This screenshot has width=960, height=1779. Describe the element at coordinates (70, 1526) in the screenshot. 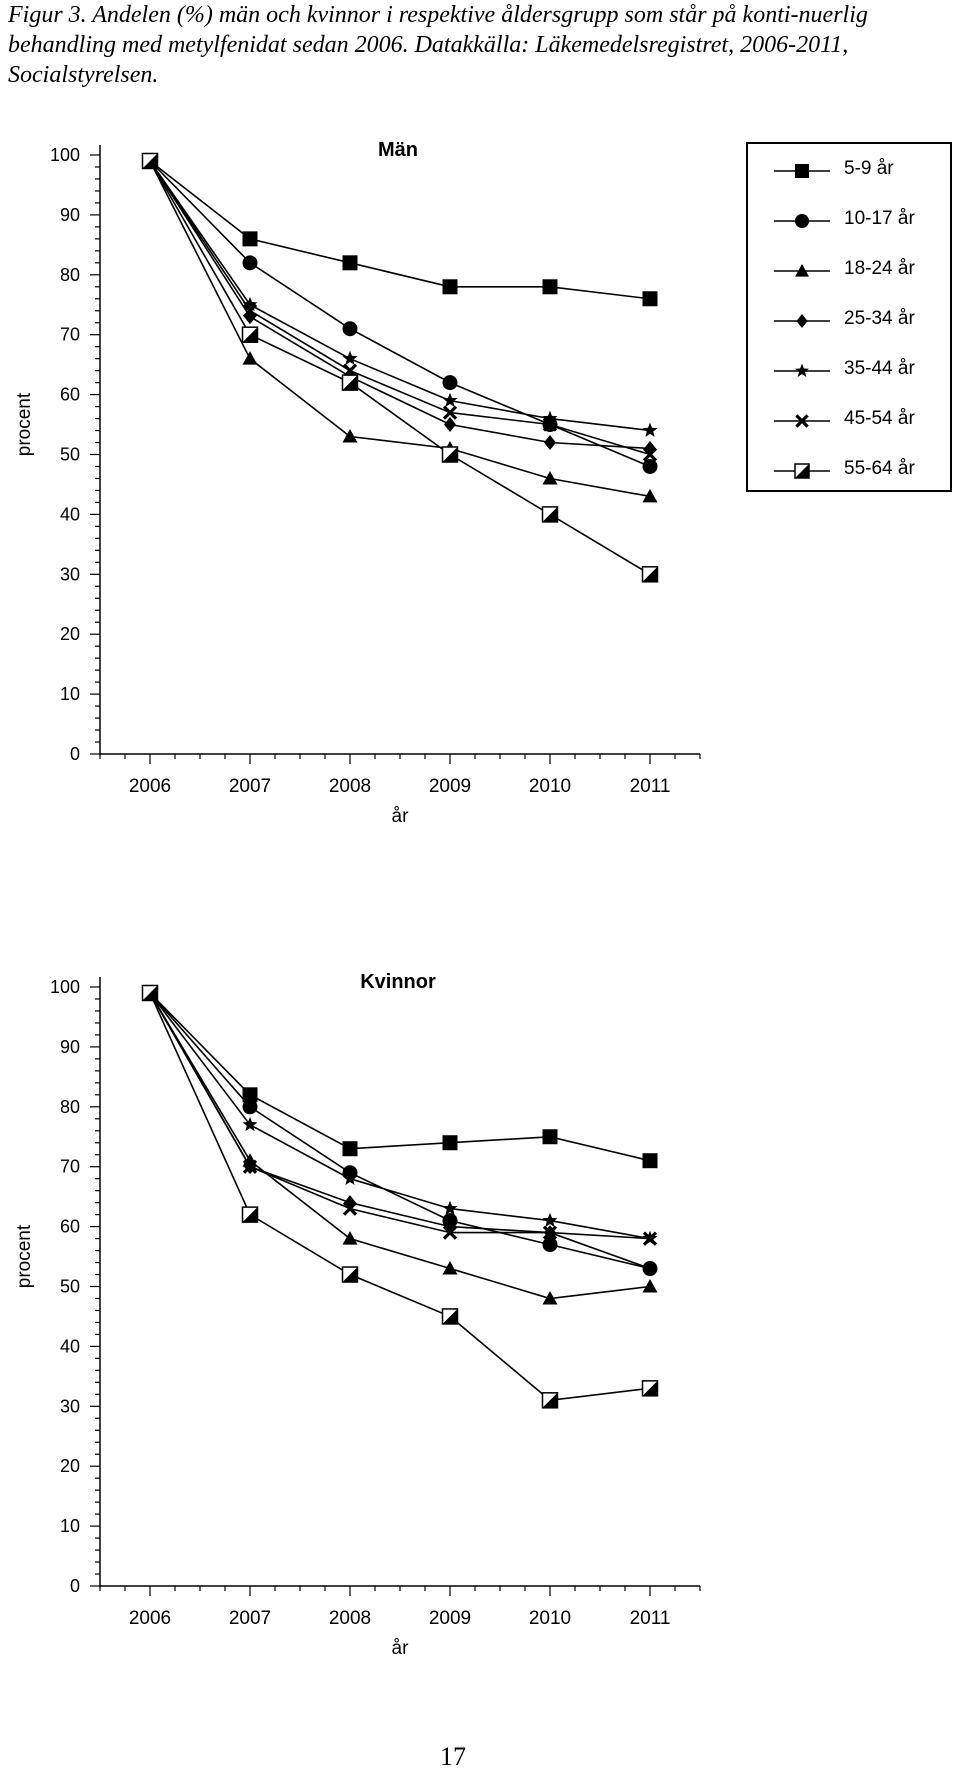

I see `y-tick-label: 10` at that location.